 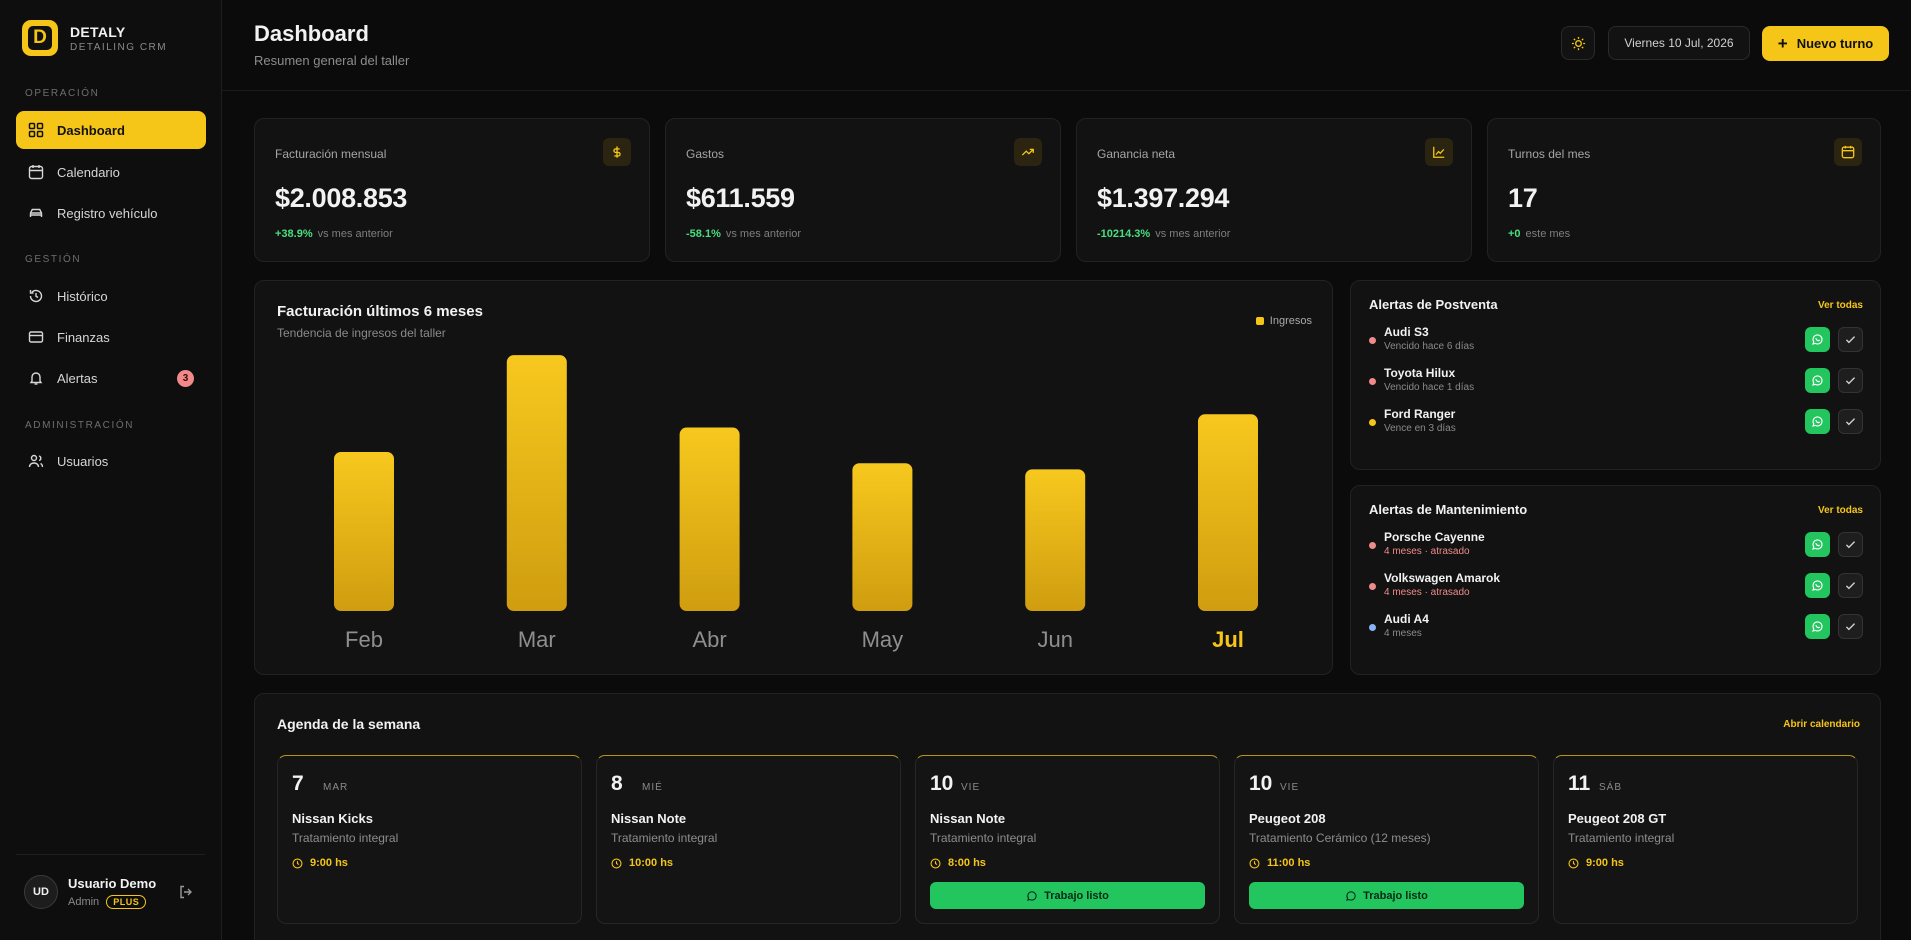 I want to click on x-tick-label: Feb, so click(x=364, y=639).